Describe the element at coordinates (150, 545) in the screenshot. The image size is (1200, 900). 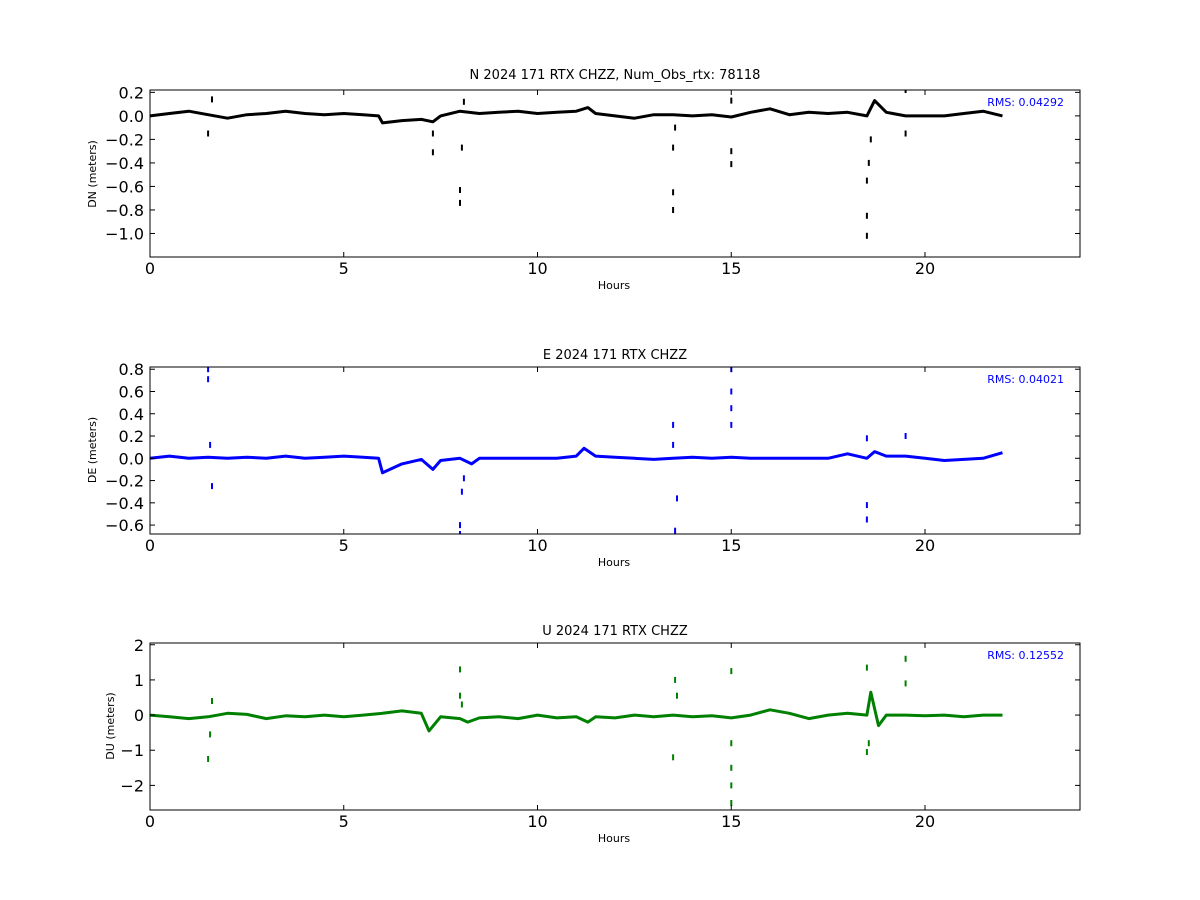
I see `x-tick-label-de: 0` at that location.